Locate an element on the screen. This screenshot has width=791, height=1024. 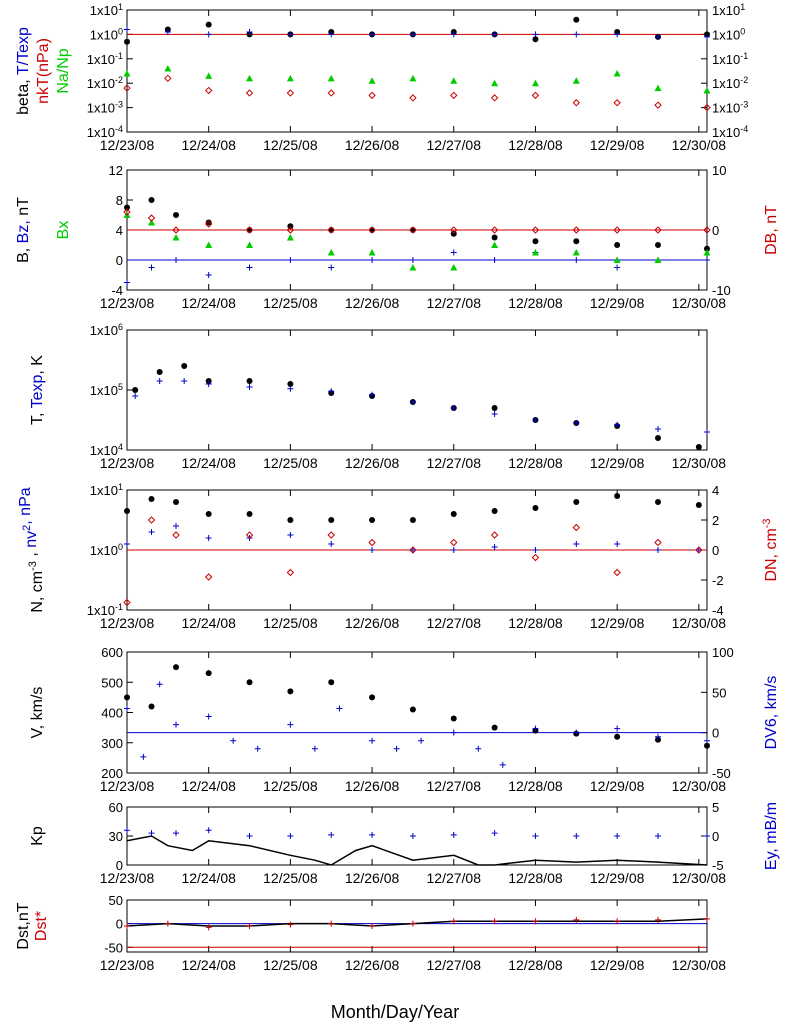
panel-dst-ytick-label: 50 is located at coordinates (116, 900).